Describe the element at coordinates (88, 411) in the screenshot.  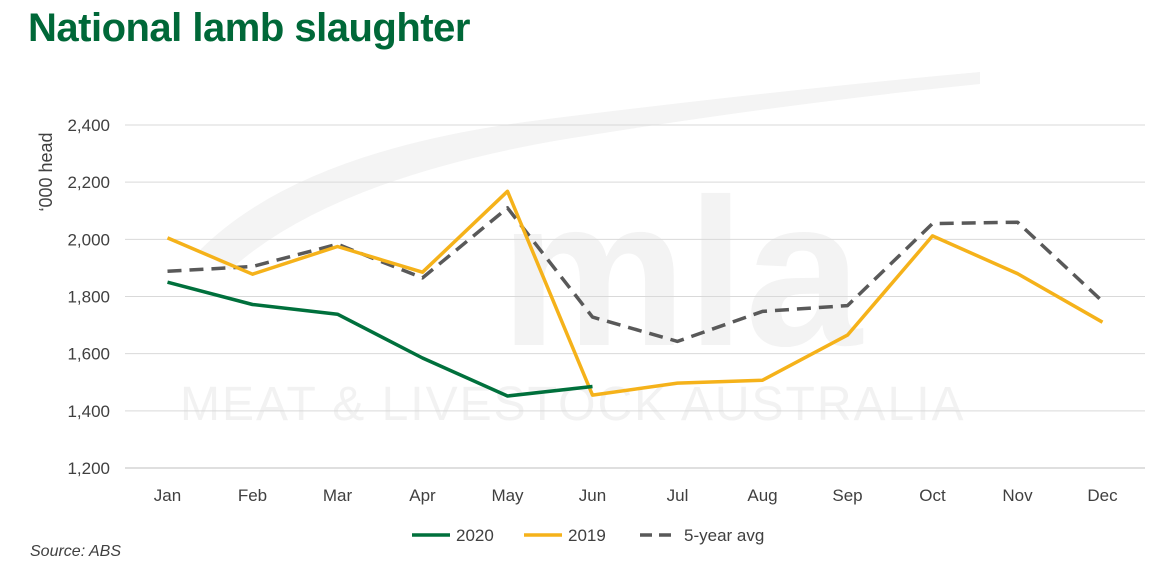
I see `y-tick-label: 1,400` at that location.